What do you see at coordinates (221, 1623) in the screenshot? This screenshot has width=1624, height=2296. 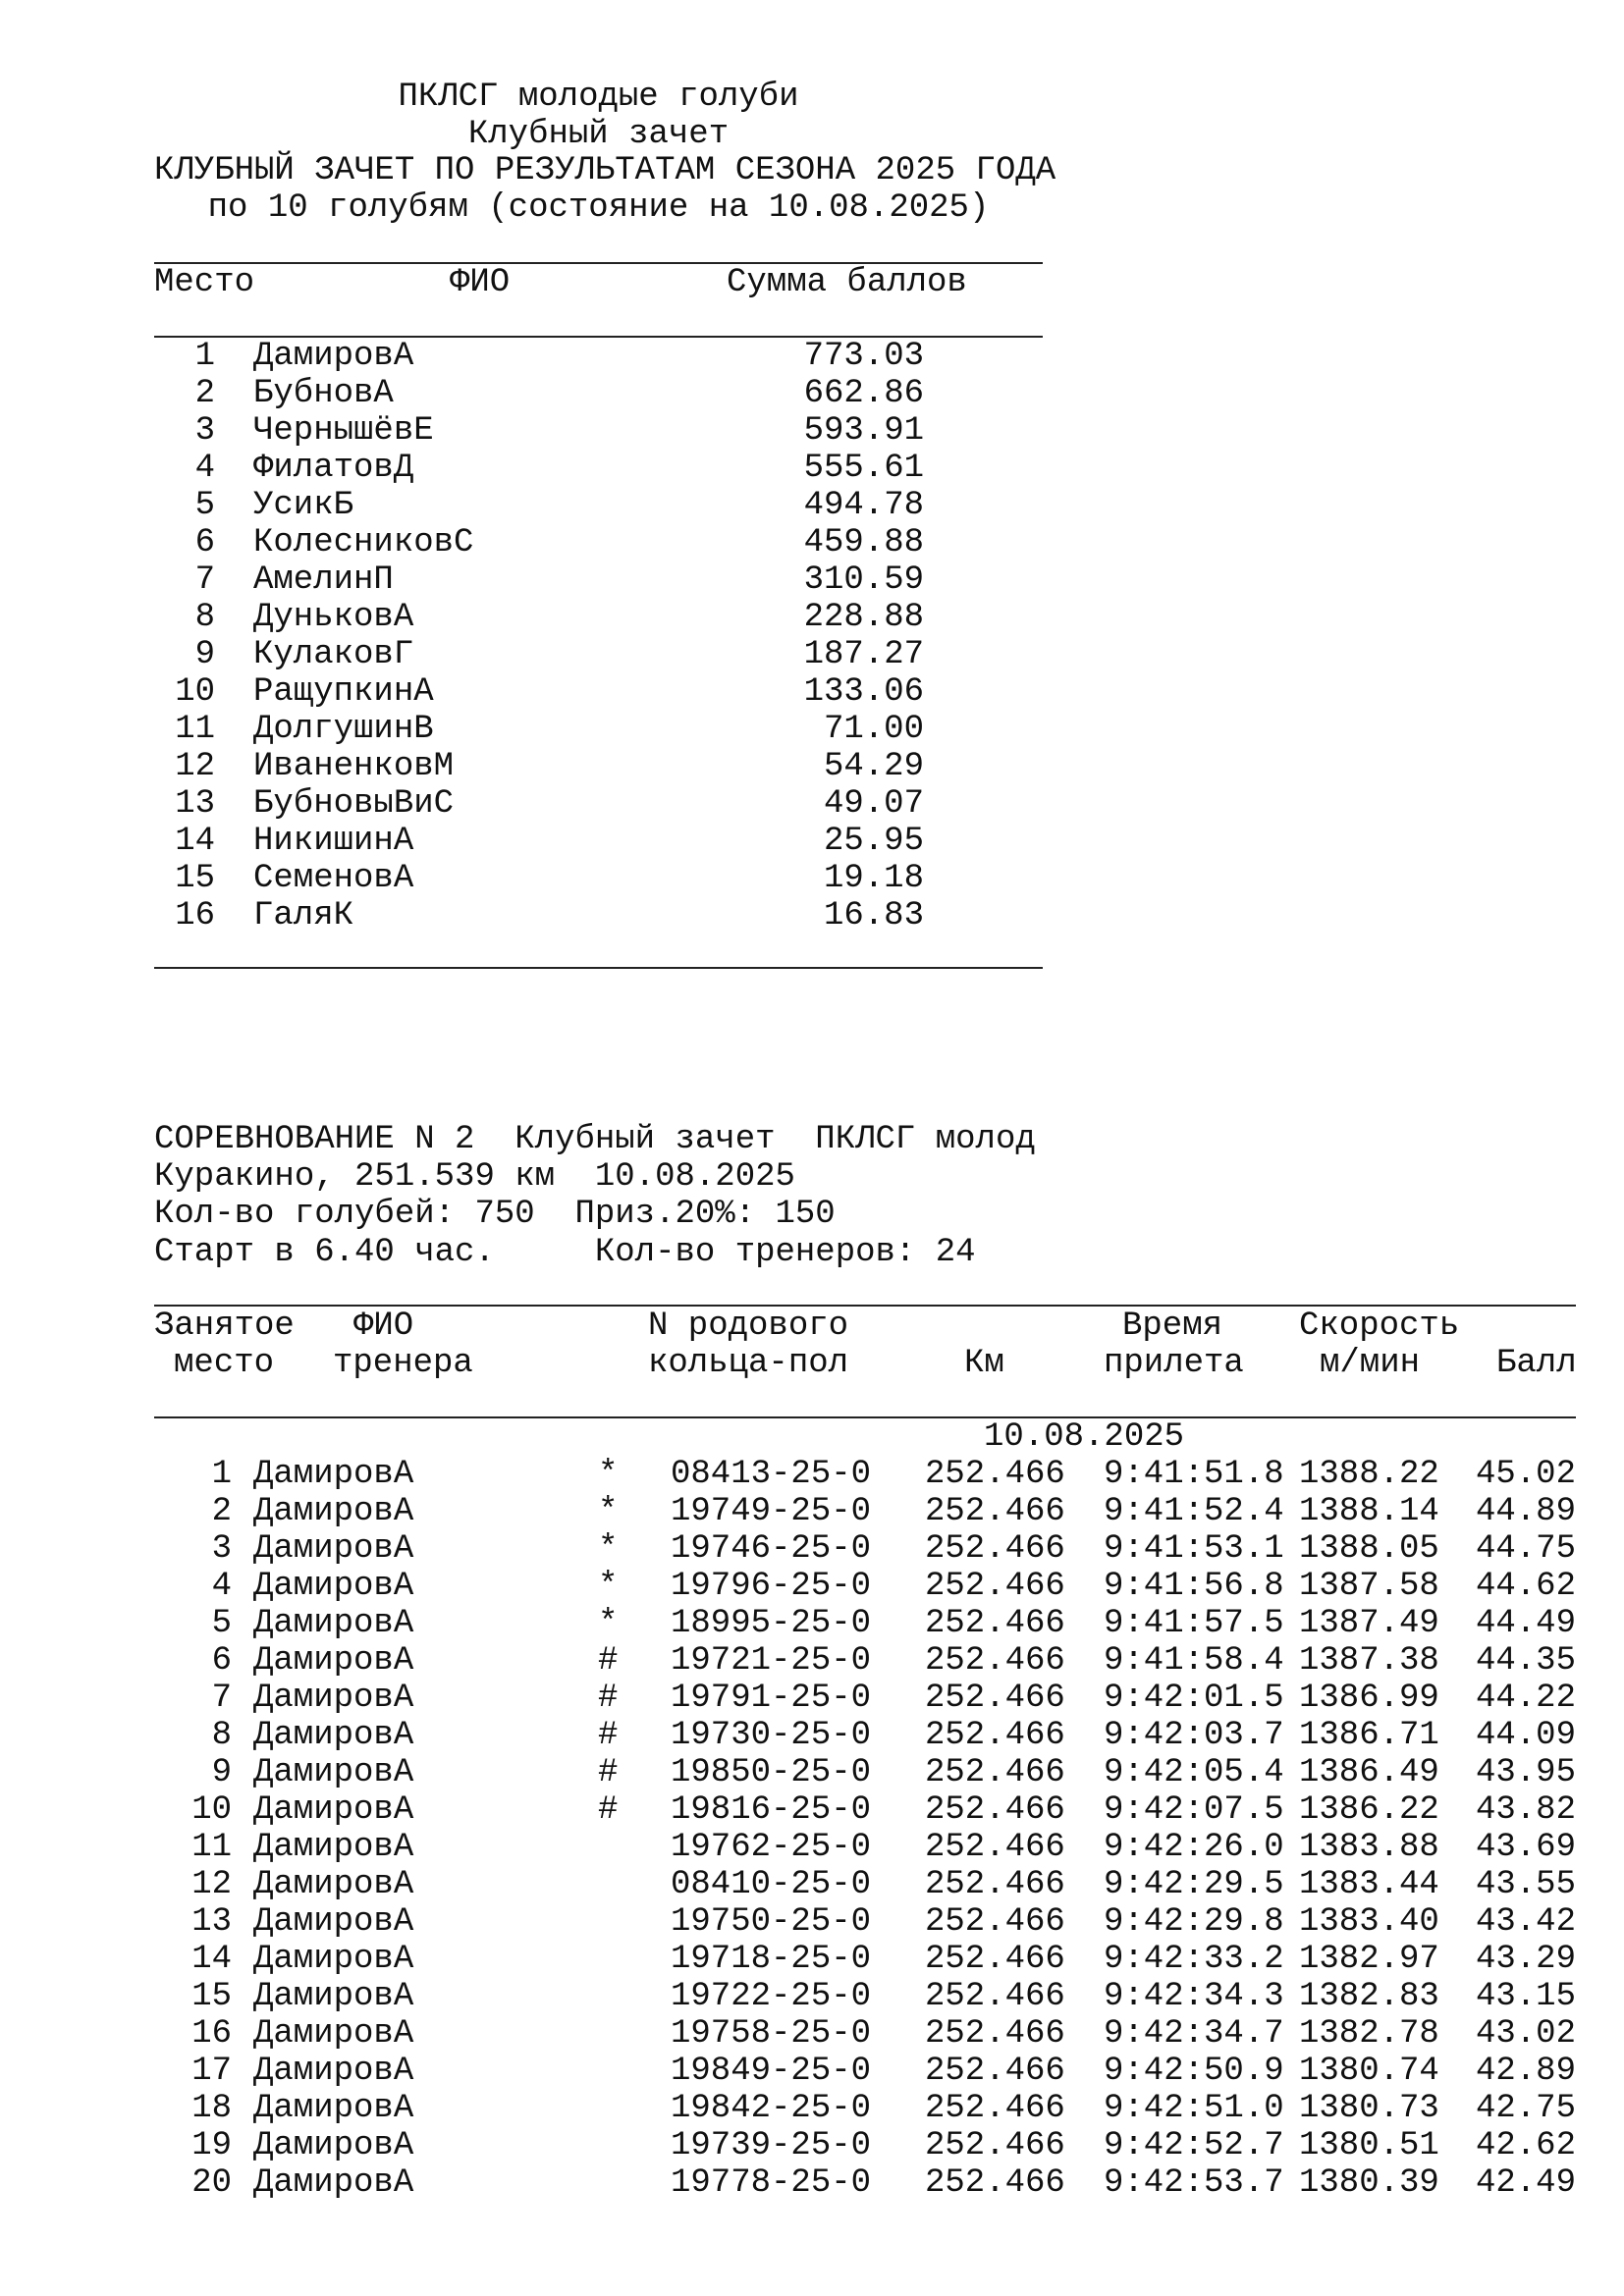 I see `row-place: 5` at bounding box center [221, 1623].